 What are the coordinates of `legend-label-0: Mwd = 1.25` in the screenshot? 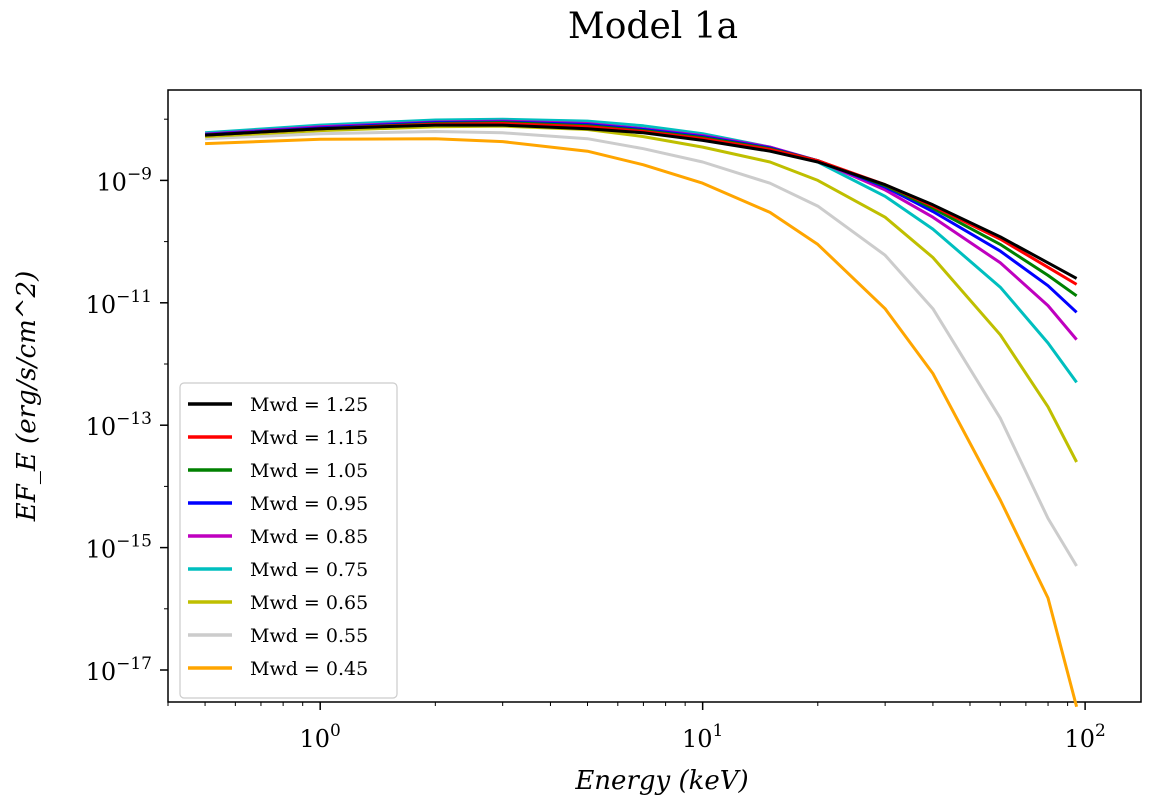 It's located at (309, 405).